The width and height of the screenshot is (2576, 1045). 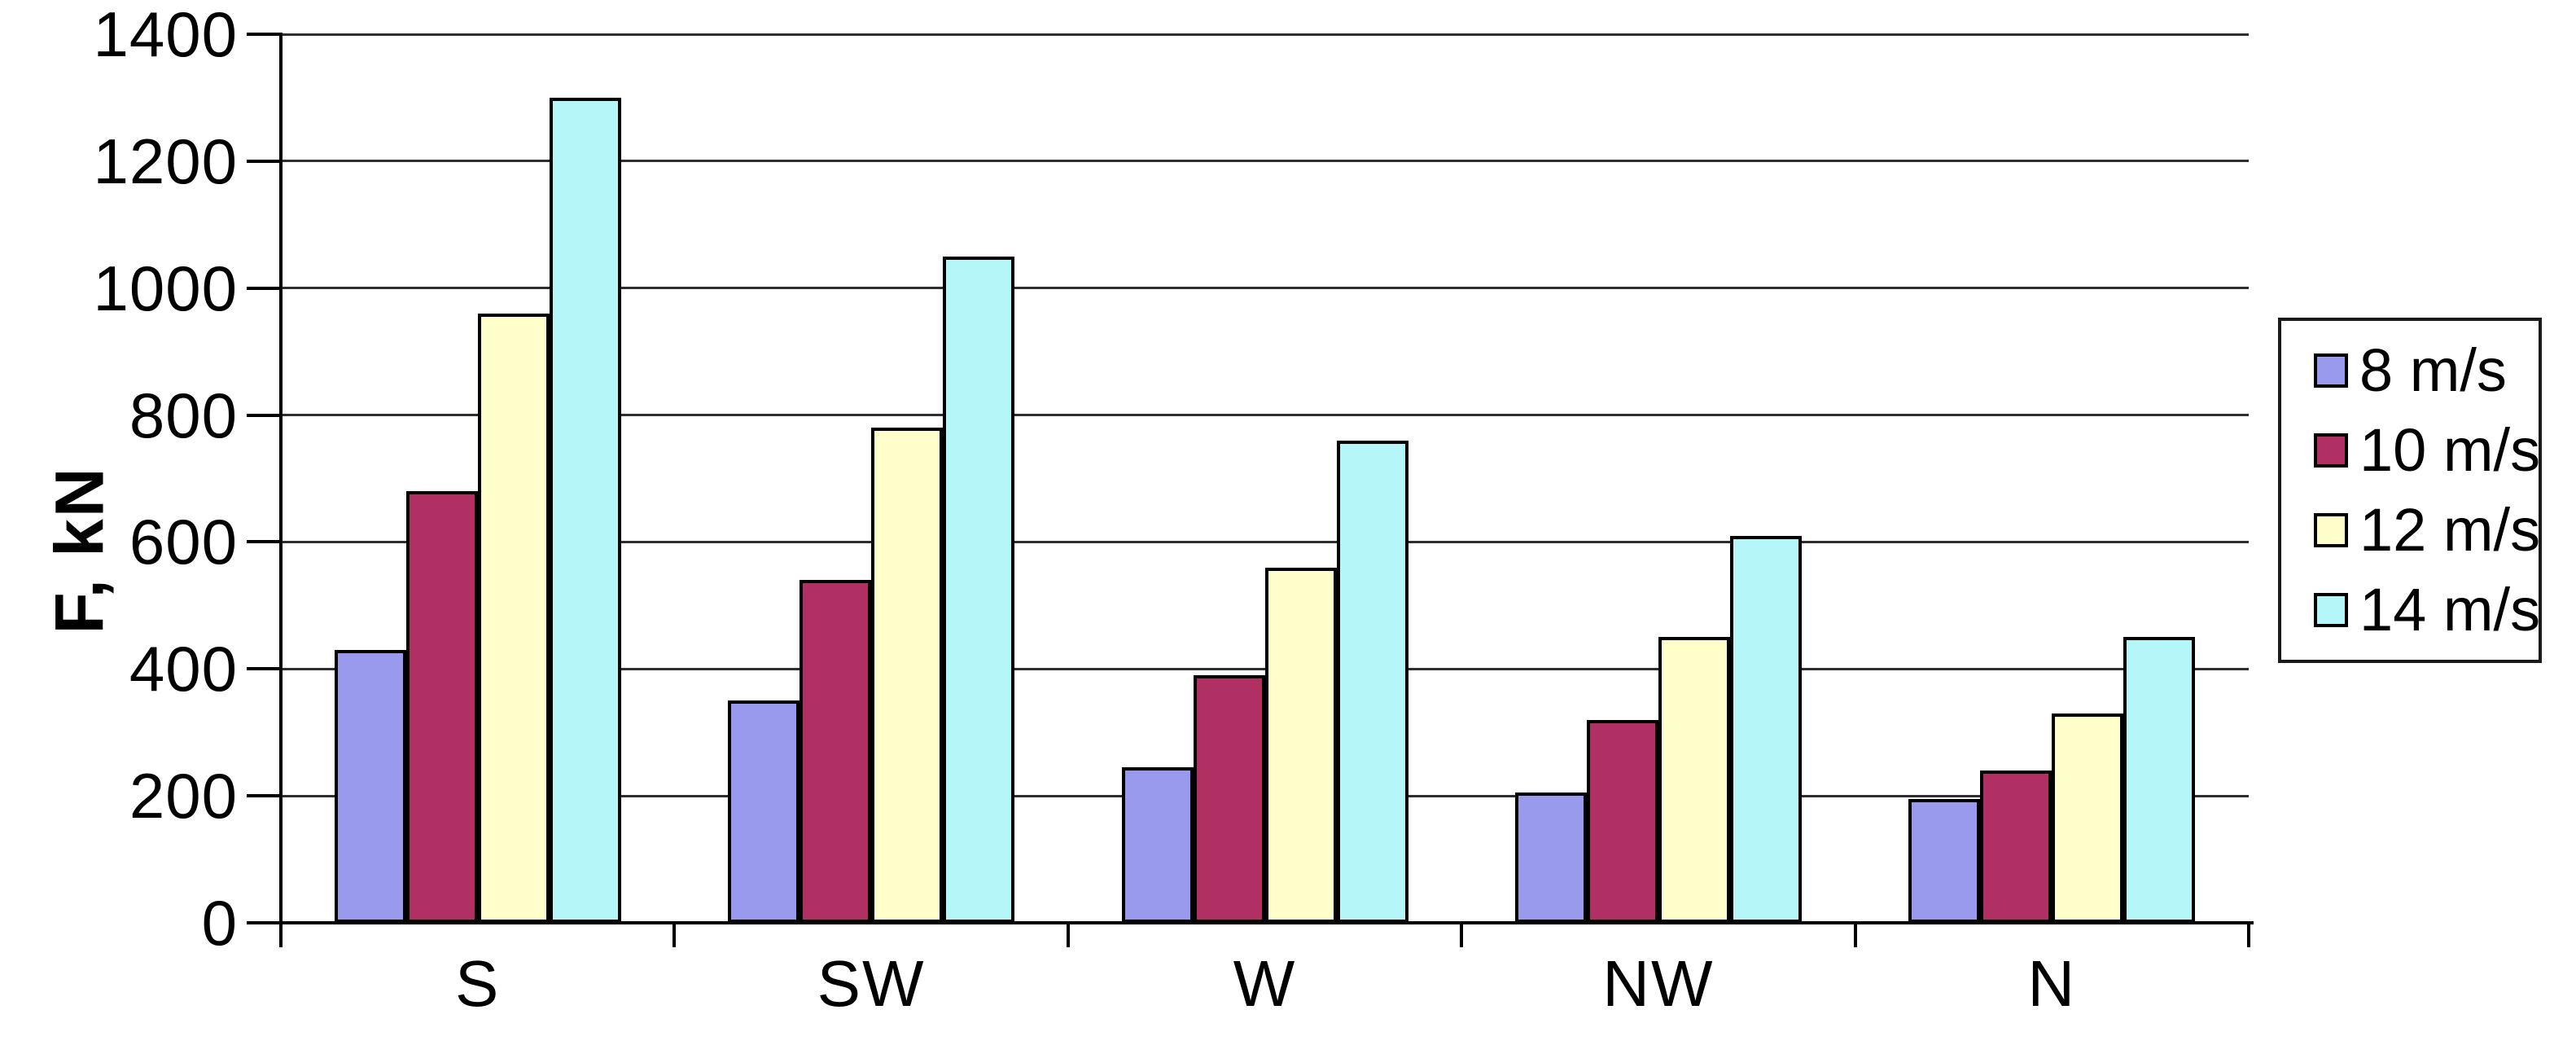 I want to click on y-tick-label: 1000, so click(x=165, y=288).